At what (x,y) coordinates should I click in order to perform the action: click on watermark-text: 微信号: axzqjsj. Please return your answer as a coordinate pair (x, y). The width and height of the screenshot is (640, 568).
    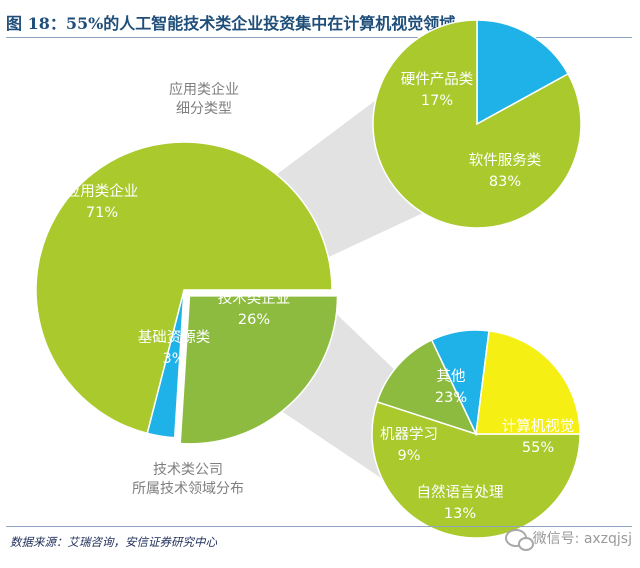
    Looking at the image, I should click on (582, 539).